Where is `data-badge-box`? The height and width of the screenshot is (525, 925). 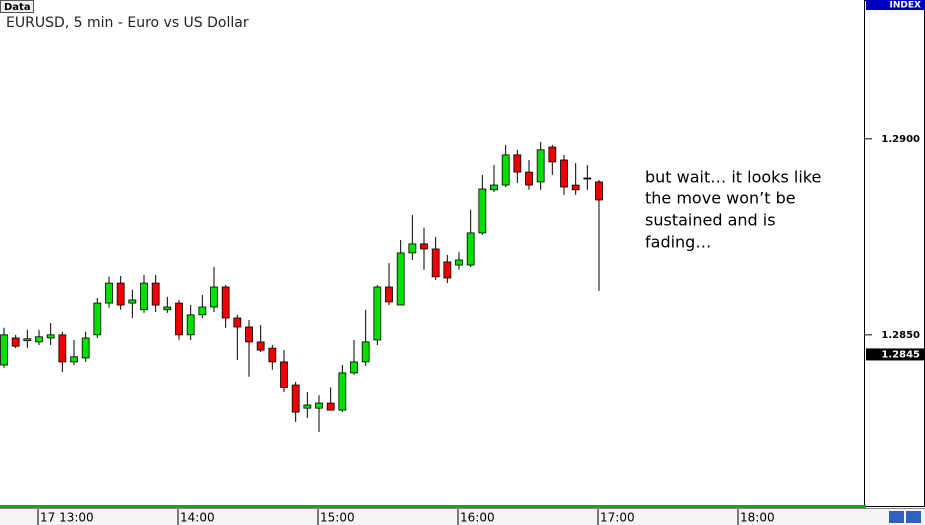 data-badge-box is located at coordinates (17, 6).